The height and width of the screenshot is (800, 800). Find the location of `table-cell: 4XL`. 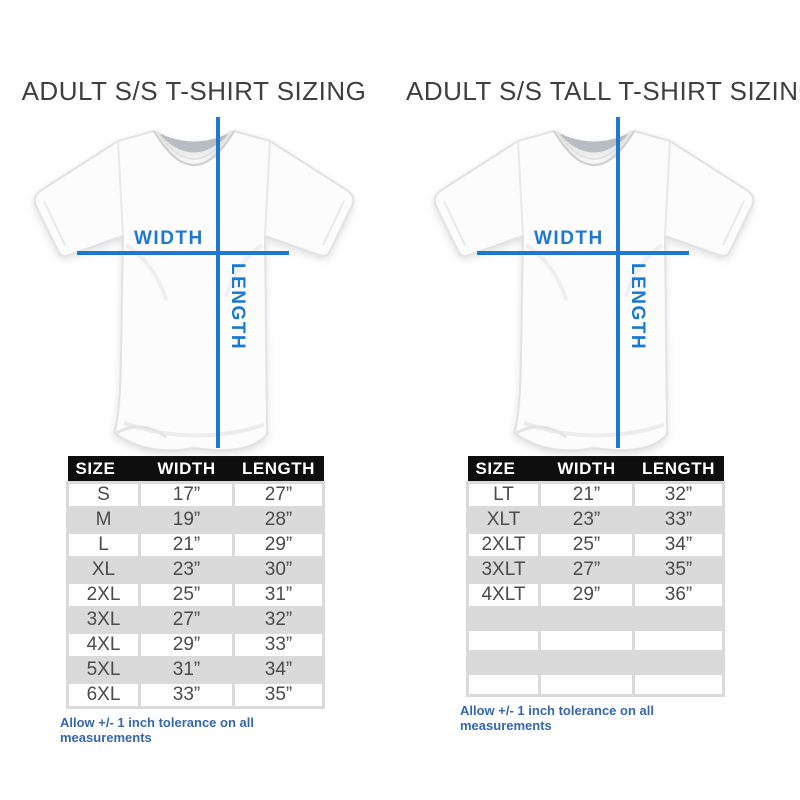

table-cell: 4XL is located at coordinates (103, 644).